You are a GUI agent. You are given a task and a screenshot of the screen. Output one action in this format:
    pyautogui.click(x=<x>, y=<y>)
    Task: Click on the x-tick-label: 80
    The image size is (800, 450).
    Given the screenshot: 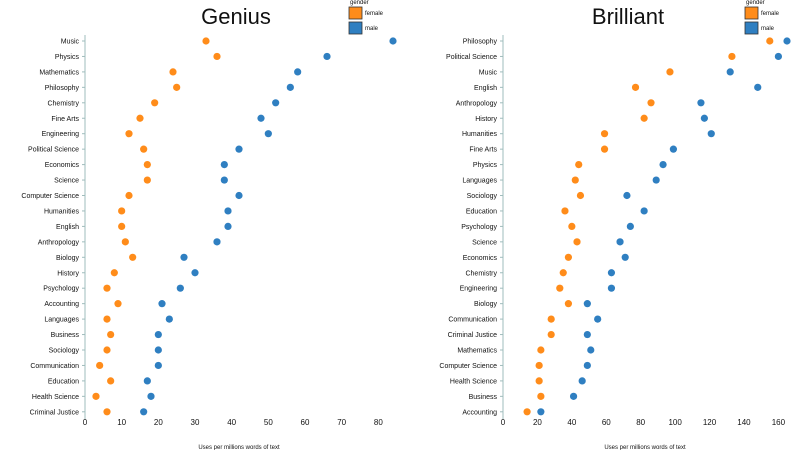 What is the action you would take?
    pyautogui.click(x=378, y=422)
    